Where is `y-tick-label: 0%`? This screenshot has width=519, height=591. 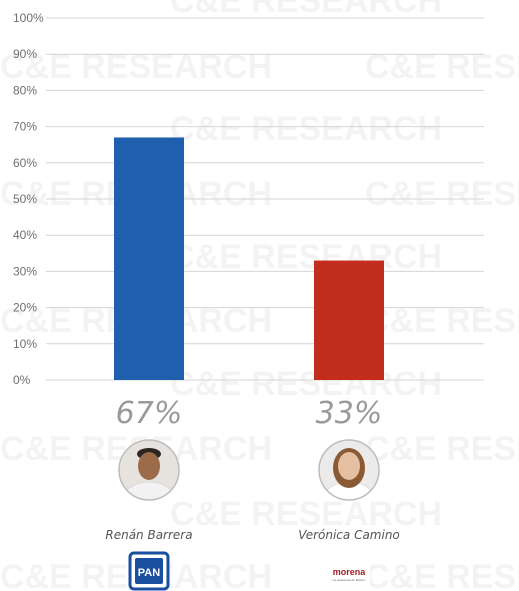
y-tick-label: 0% is located at coordinates (22, 380).